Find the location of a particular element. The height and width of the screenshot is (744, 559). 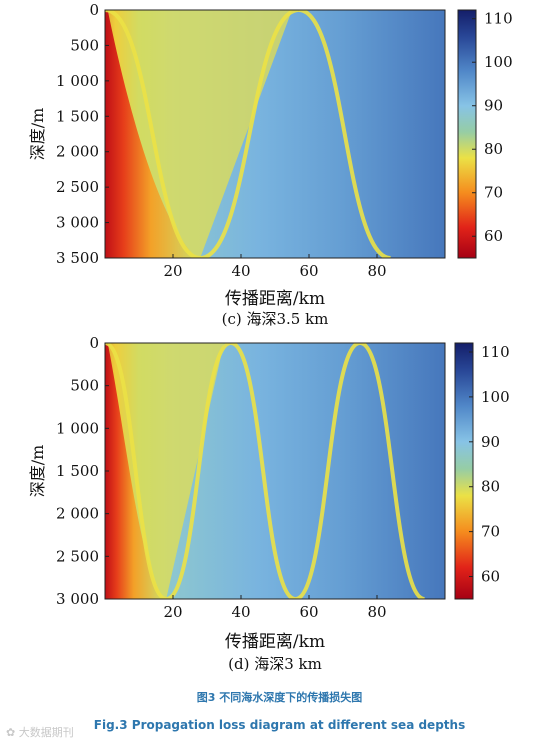

watermark: ✿ 大数据期刊 is located at coordinates (40, 732).